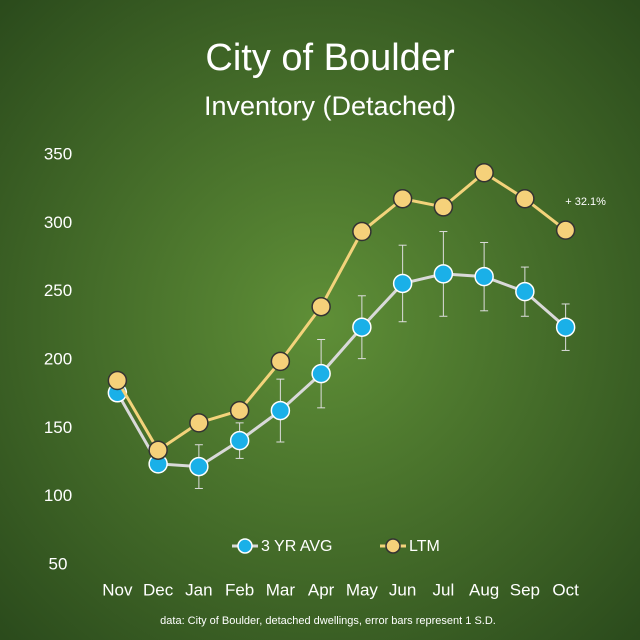  Describe the element at coordinates (585, 202) in the screenshot. I see `annotation: + 32.1%` at that location.